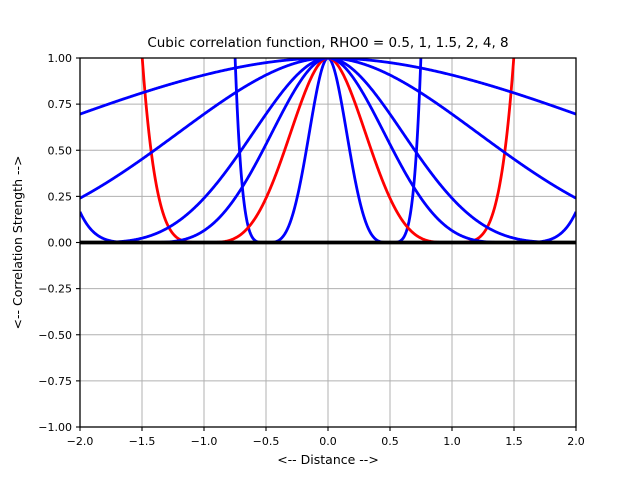  What do you see at coordinates (452, 441) in the screenshot?
I see `x-tick-label: 1.0` at bounding box center [452, 441].